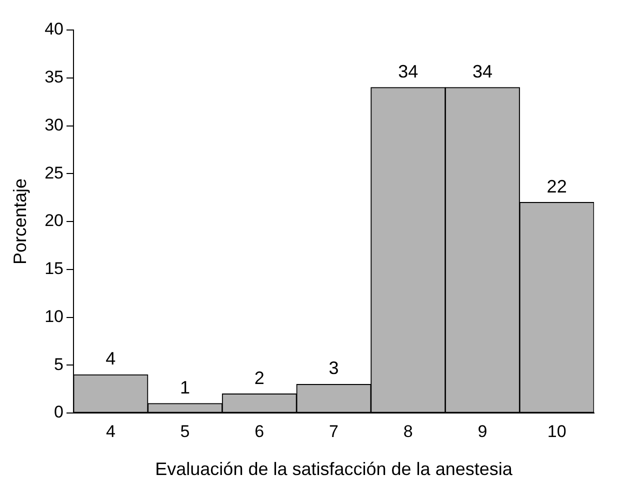 The image size is (634, 491). What do you see at coordinates (59, 412) in the screenshot?
I see `y-tick-label: 0` at bounding box center [59, 412].